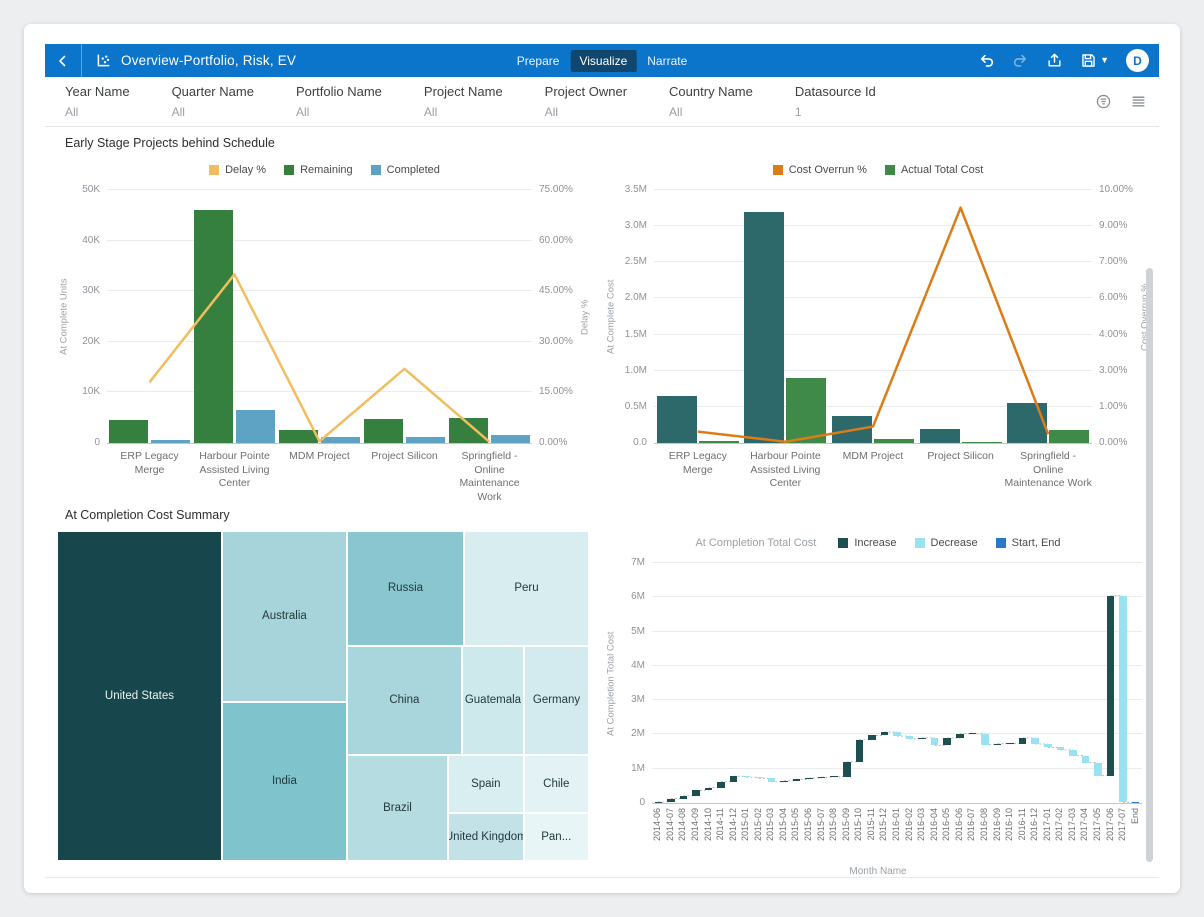 Image resolution: width=1204 pixels, height=917 pixels. Describe the element at coordinates (213, 101) in the screenshot. I see `filter-quarter-name: Quarter Name All` at that location.